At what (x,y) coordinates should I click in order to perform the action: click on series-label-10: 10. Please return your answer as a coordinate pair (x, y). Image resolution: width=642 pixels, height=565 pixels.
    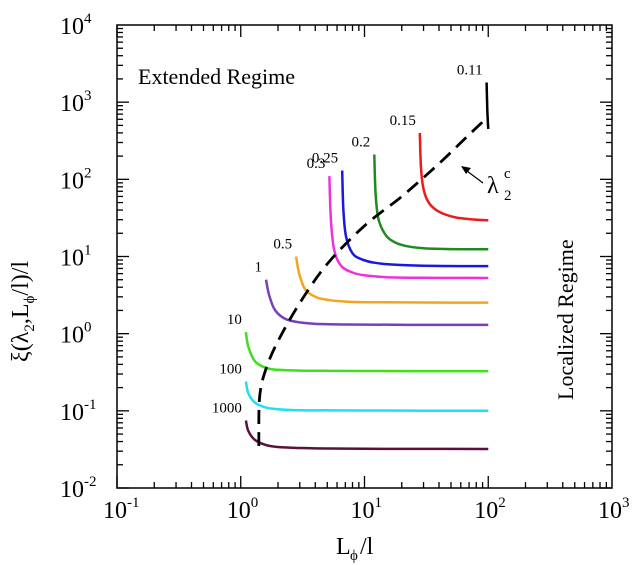
    Looking at the image, I should click on (234, 320).